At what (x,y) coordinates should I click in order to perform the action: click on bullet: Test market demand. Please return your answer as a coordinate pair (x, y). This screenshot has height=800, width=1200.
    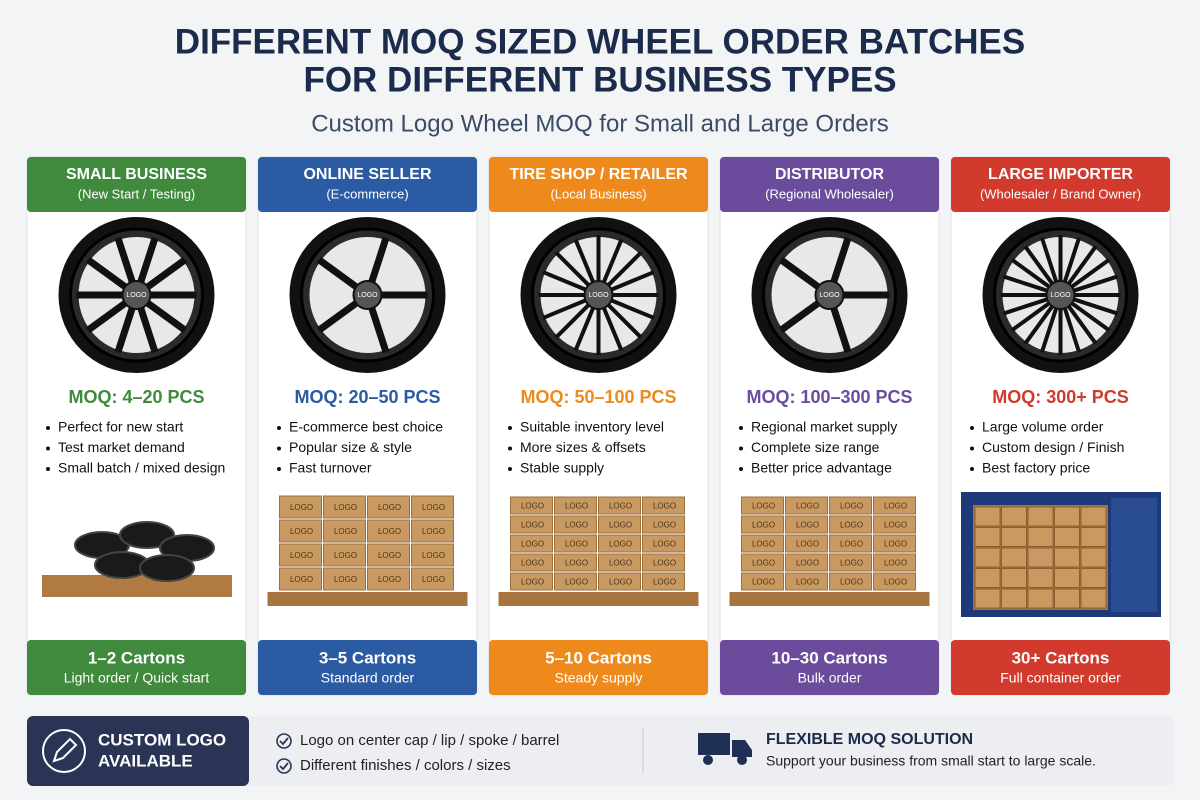
    Looking at the image, I should click on (121, 447).